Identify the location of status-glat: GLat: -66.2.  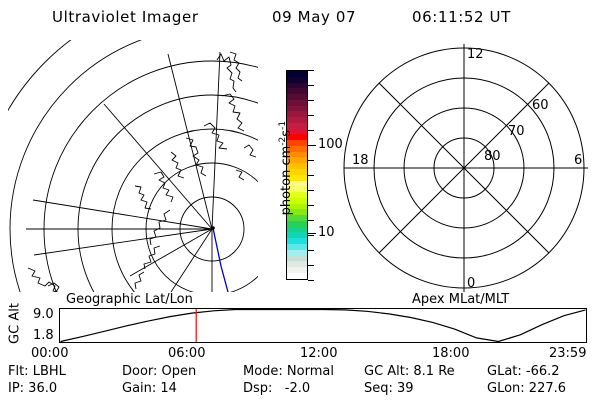
(523, 371).